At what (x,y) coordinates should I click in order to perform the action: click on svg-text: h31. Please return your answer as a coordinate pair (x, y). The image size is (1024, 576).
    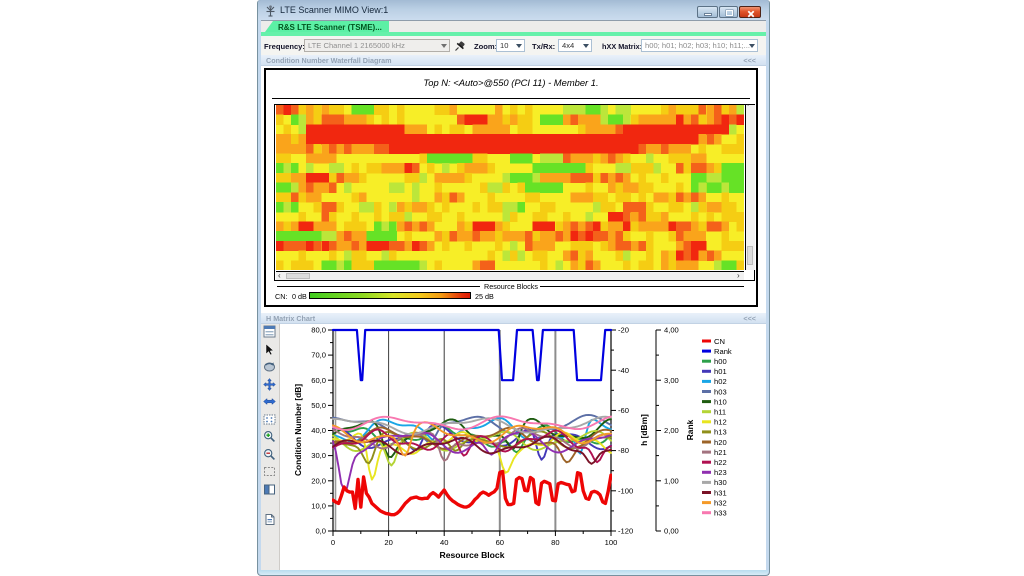
    Looking at the image, I should click on (720, 492).